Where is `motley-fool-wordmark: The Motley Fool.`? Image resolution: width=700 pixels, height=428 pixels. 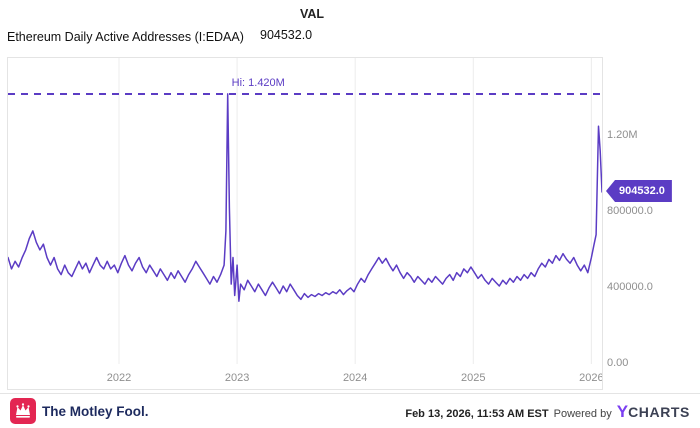 motley-fool-wordmark: The Motley Fool. is located at coordinates (95, 411).